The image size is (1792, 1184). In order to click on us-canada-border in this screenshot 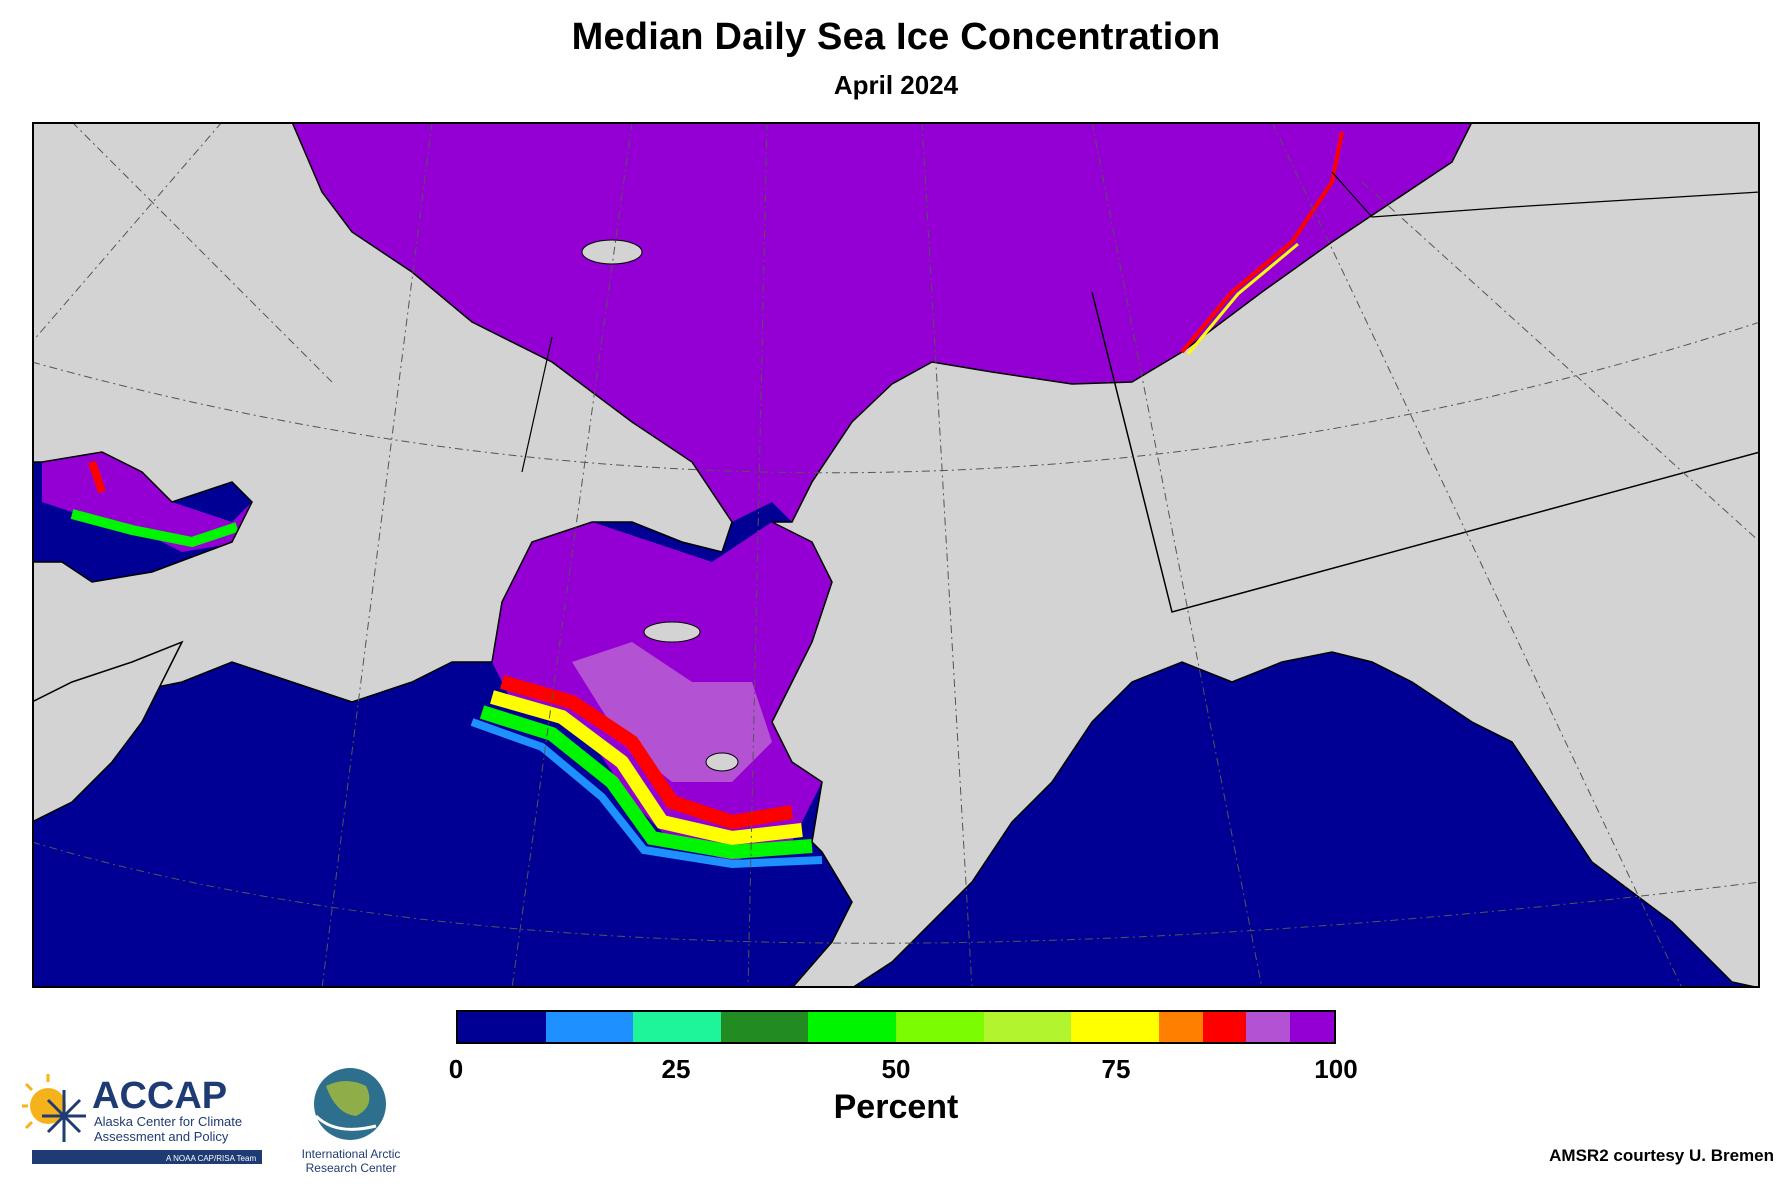, I will do `click(1425, 452)`.